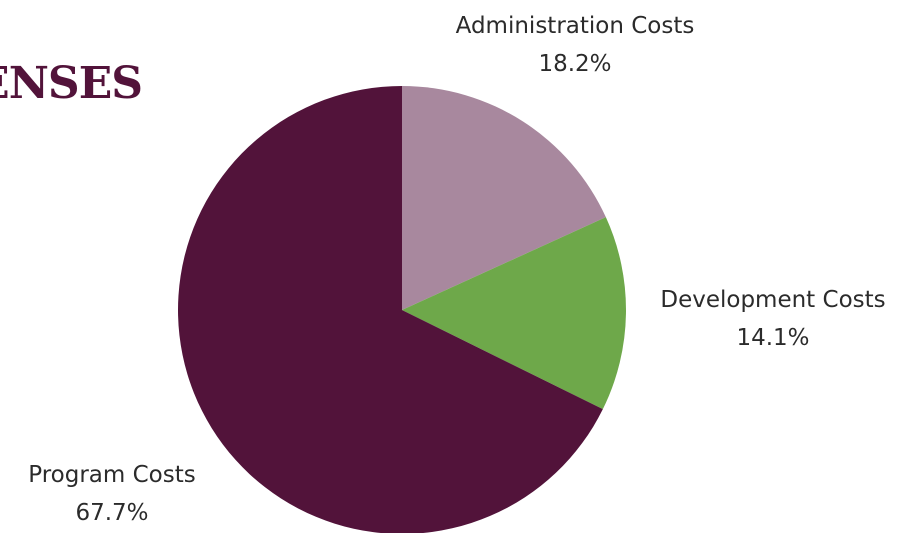 This screenshot has width=909, height=533. What do you see at coordinates (514, 313) in the screenshot?
I see `pie-slice-development-costs` at bounding box center [514, 313].